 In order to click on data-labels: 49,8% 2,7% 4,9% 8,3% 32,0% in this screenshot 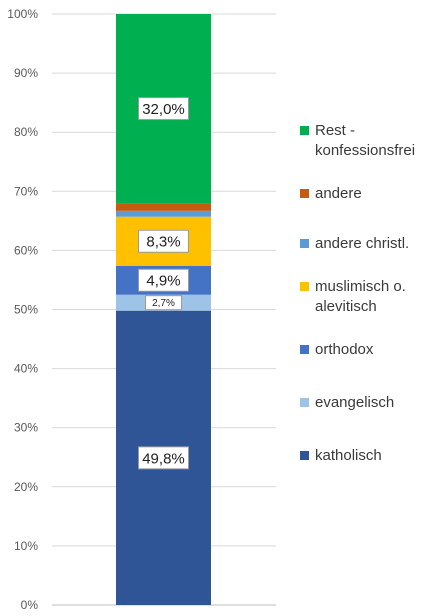, I will do `click(163, 283)`.